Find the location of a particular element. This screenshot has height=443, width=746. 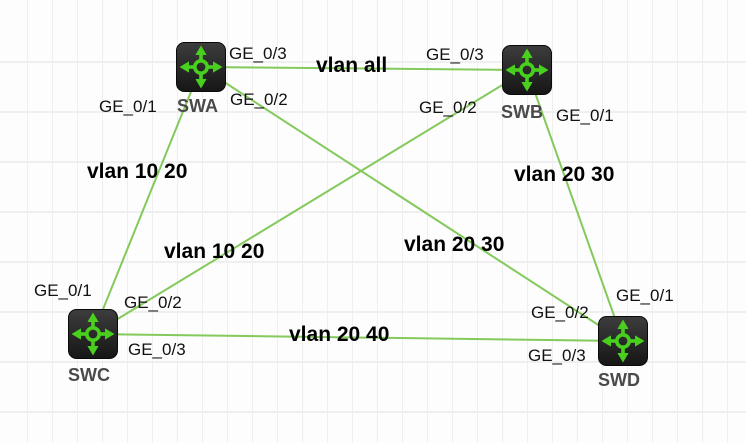

port-label-swd-10: GE_0/2 is located at coordinates (560, 312).